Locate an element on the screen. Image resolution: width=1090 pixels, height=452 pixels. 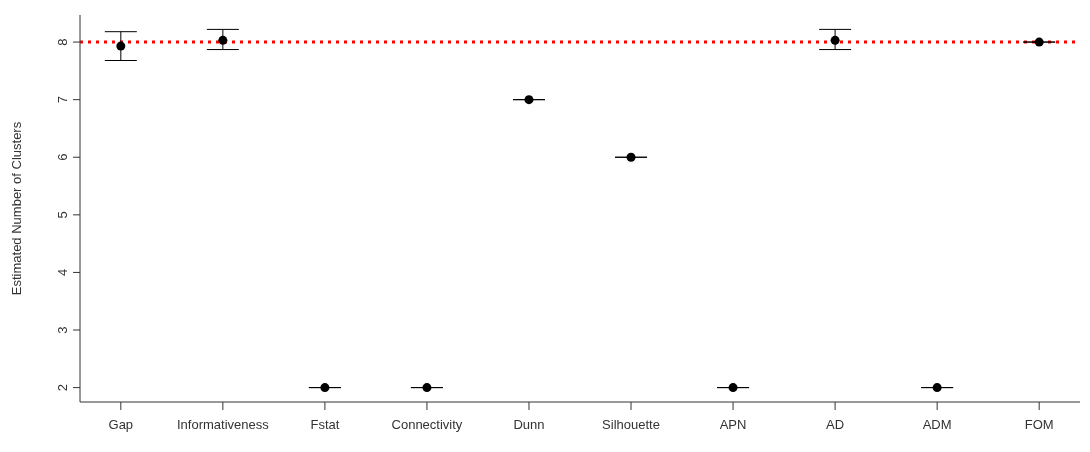
y-tick-label: 2 is located at coordinates (62, 387).